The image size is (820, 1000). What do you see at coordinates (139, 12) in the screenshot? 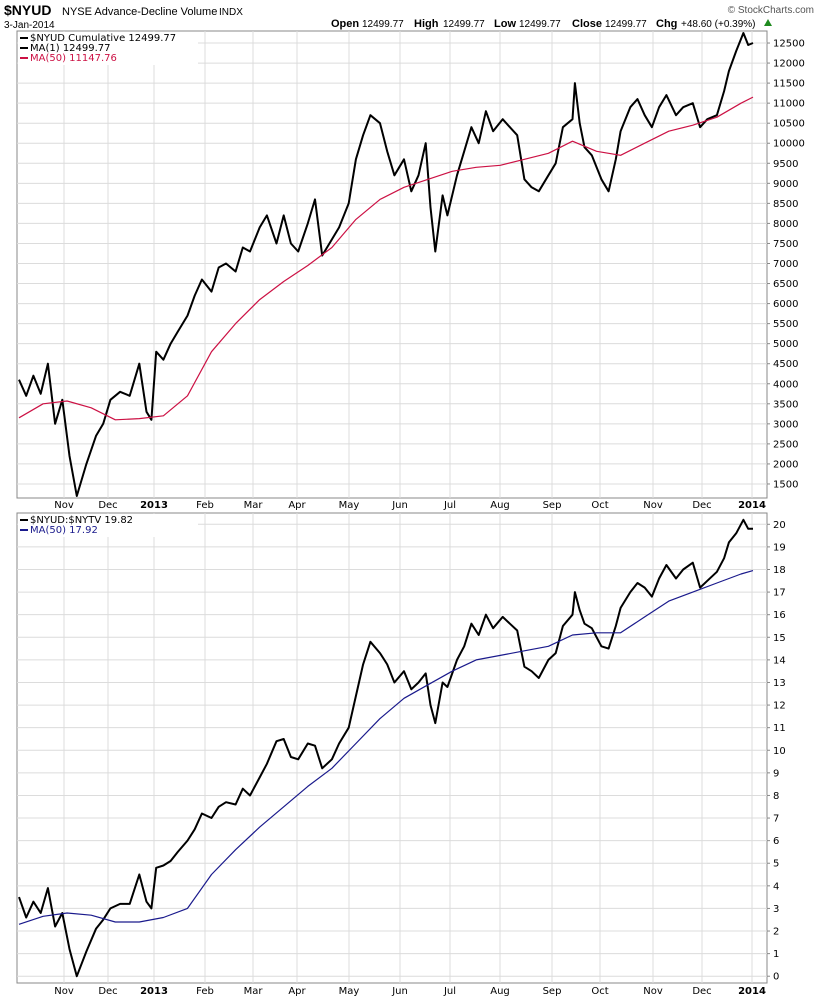
I see `instrument-name: NYSE Advance-Decline Volume` at bounding box center [139, 12].